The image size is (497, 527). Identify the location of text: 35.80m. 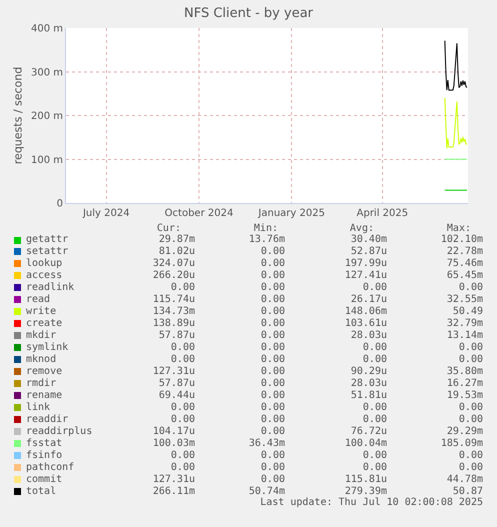
(464, 372).